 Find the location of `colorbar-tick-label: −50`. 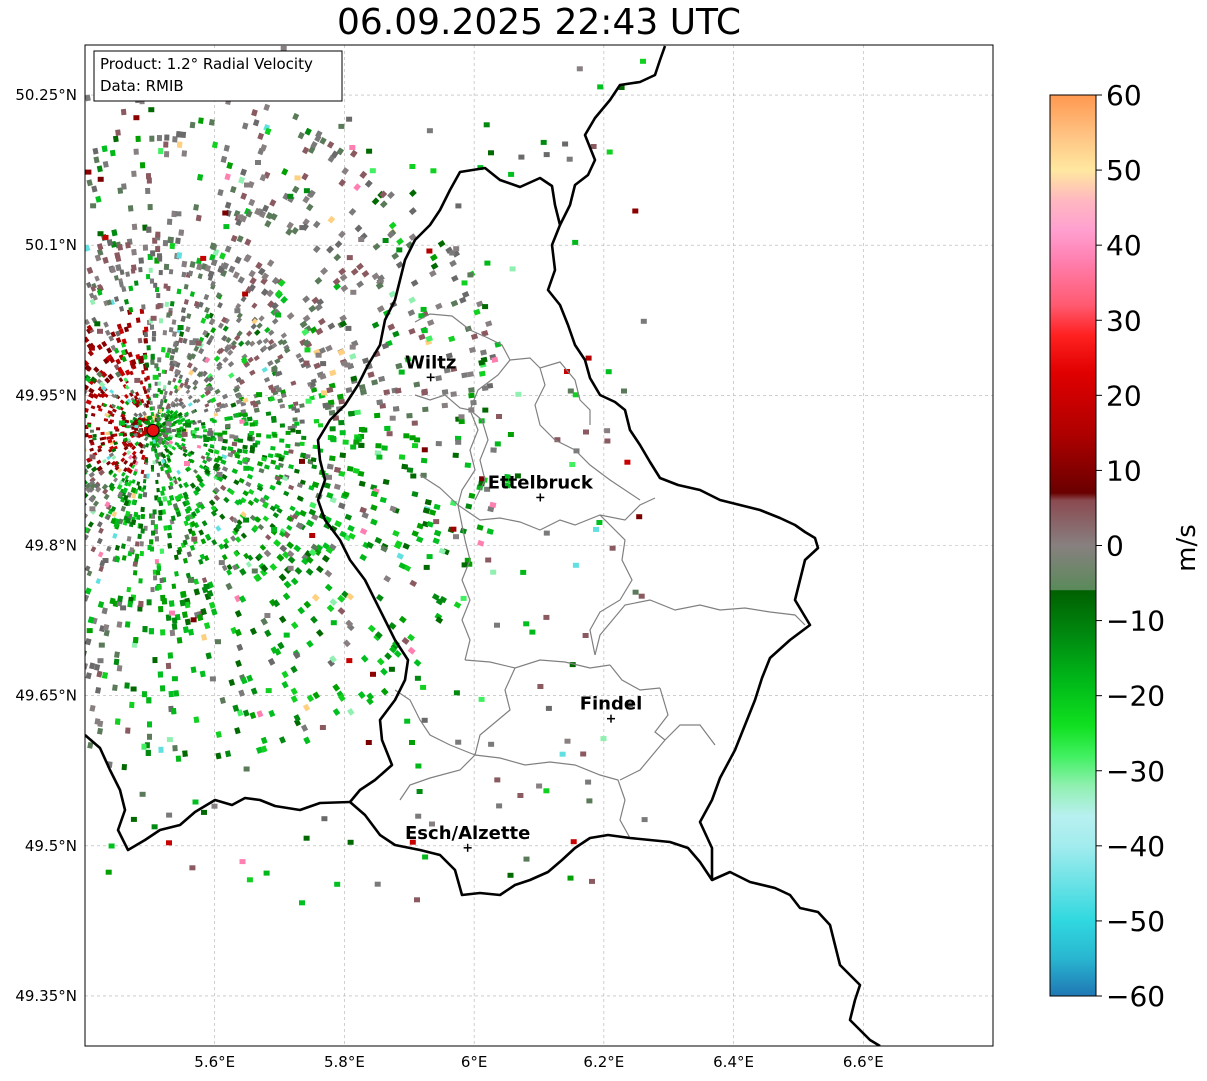

colorbar-tick-label: −50 is located at coordinates (1135, 921).